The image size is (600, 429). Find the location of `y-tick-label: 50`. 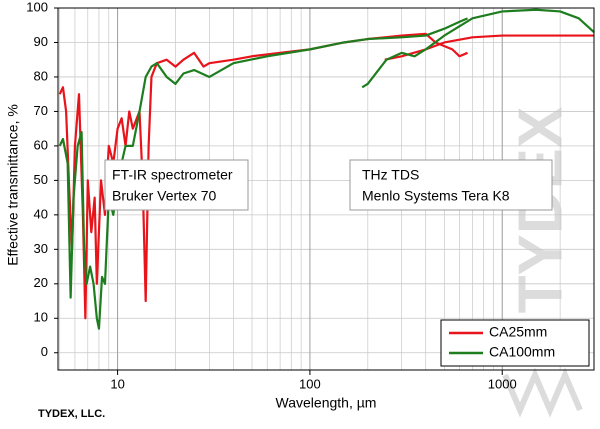

y-tick-label: 50 is located at coordinates (41, 179).